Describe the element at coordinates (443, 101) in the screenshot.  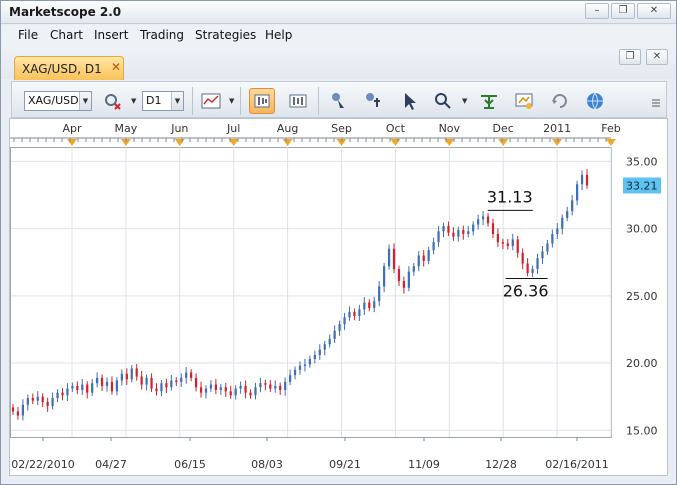
I see `zoom-icon` at that location.